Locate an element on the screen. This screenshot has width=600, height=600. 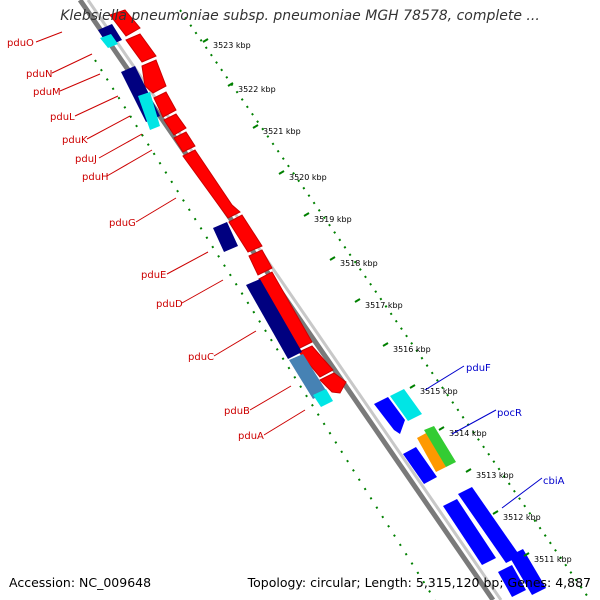
gene-pduE is located at coordinates (260, 262).